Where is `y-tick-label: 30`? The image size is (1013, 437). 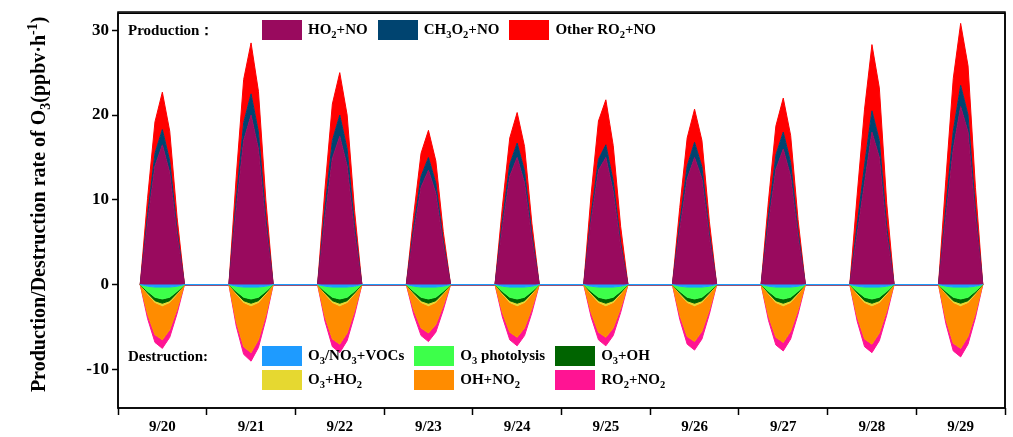
y-tick-label: 30 is located at coordinates (100, 29).